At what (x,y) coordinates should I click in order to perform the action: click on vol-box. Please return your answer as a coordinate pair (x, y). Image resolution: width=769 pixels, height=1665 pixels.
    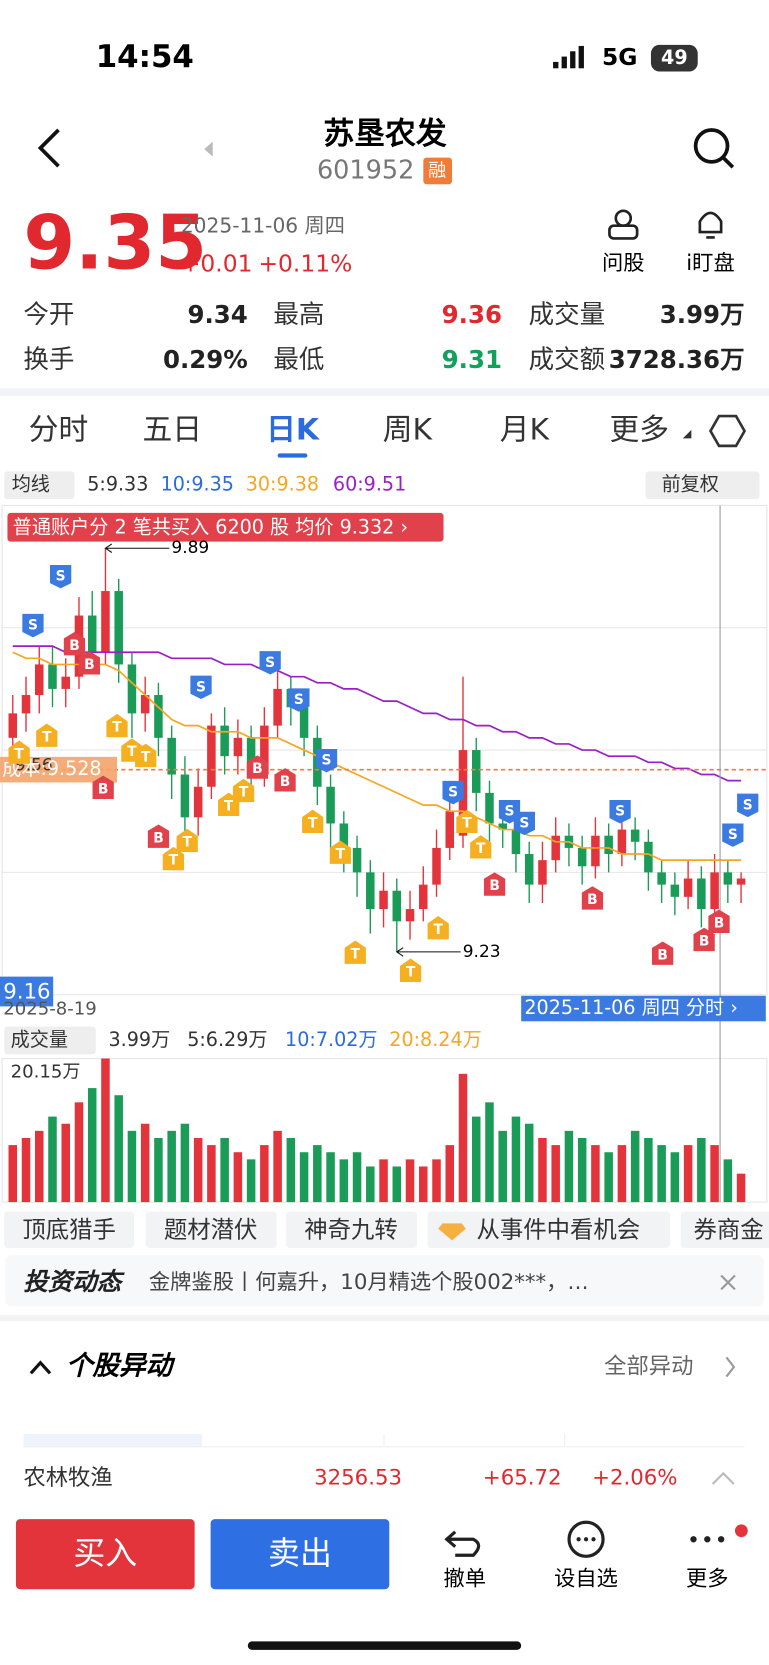
    Looking at the image, I should click on (50, 1040).